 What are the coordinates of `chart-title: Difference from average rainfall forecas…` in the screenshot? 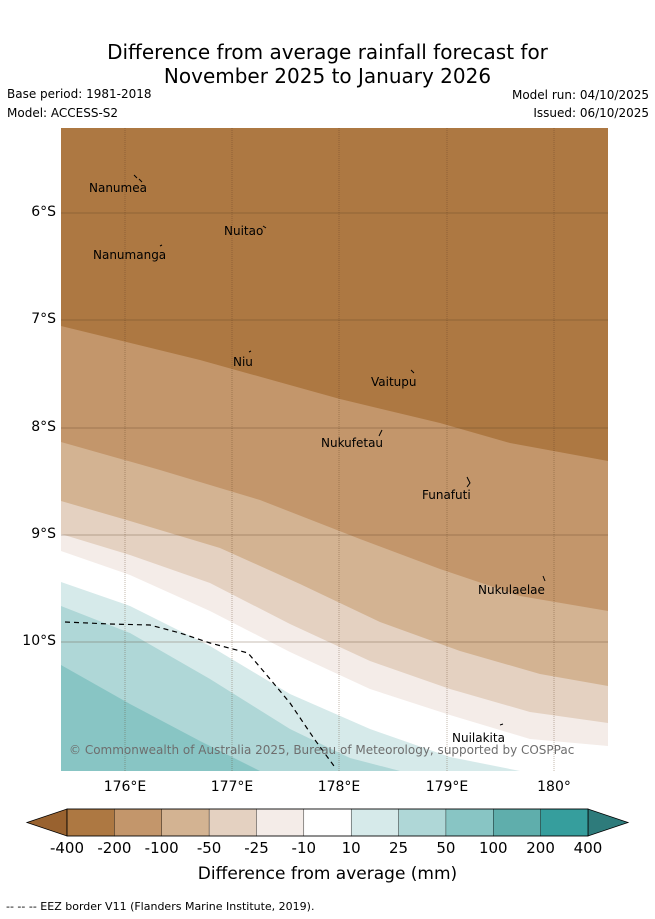 It's located at (327, 64).